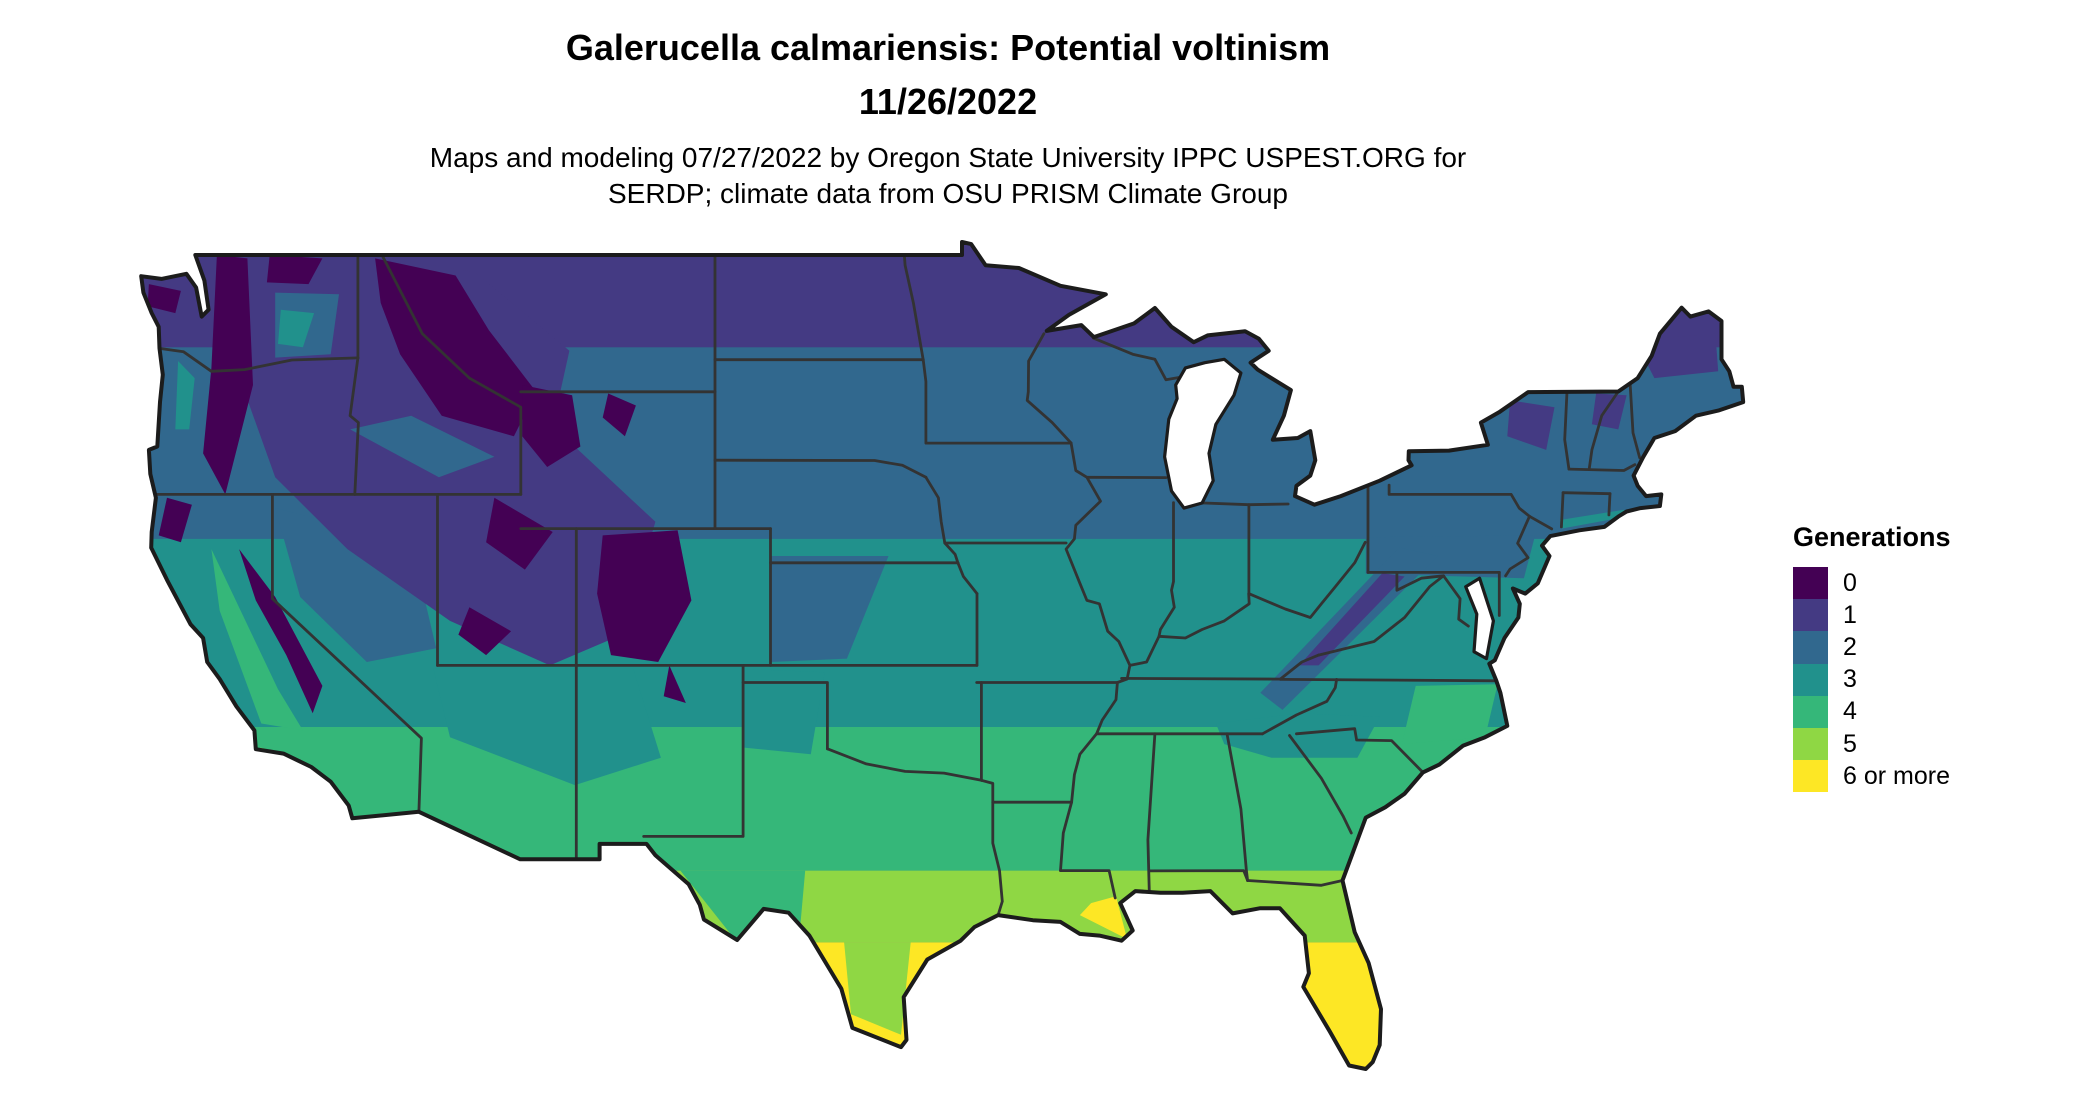  I want to click on legend-label-5: 5, so click(1850, 743).